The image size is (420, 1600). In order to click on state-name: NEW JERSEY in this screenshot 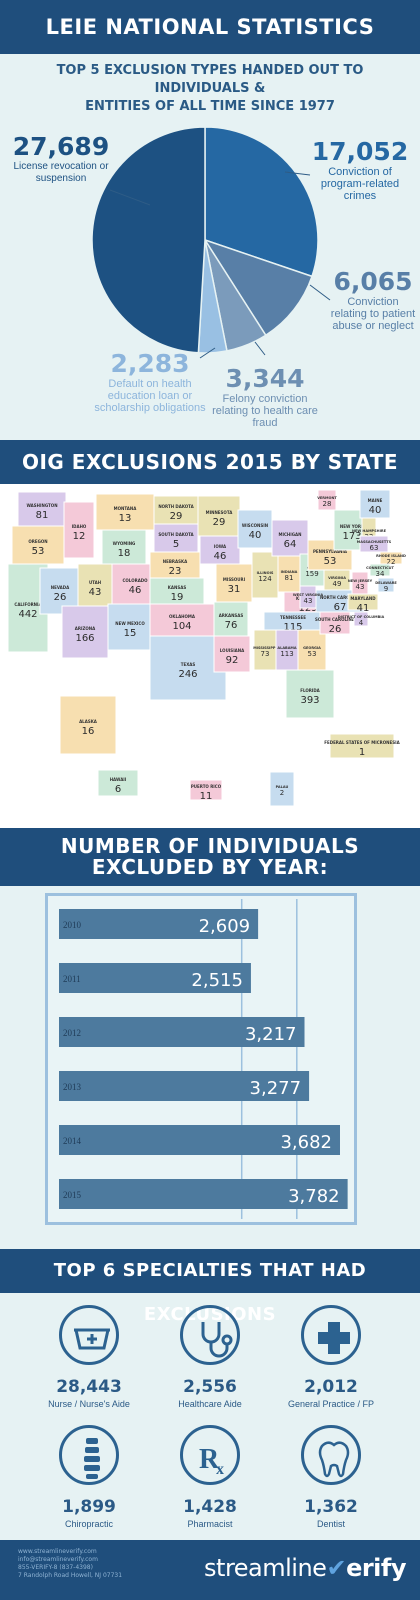, I will do `click(360, 581)`.